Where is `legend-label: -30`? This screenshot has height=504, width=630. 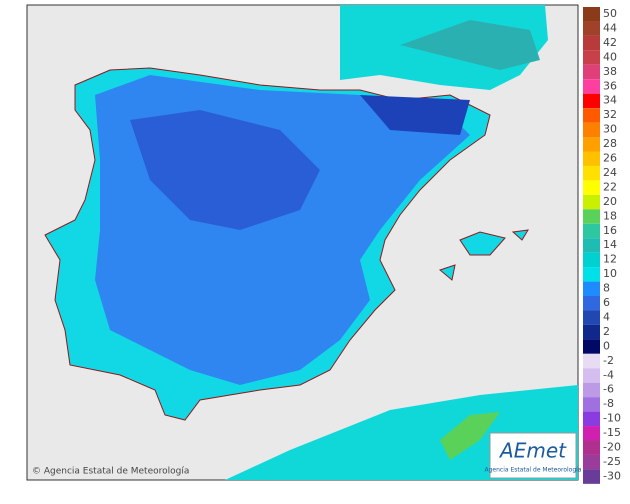
legend-label: -30 is located at coordinates (612, 475).